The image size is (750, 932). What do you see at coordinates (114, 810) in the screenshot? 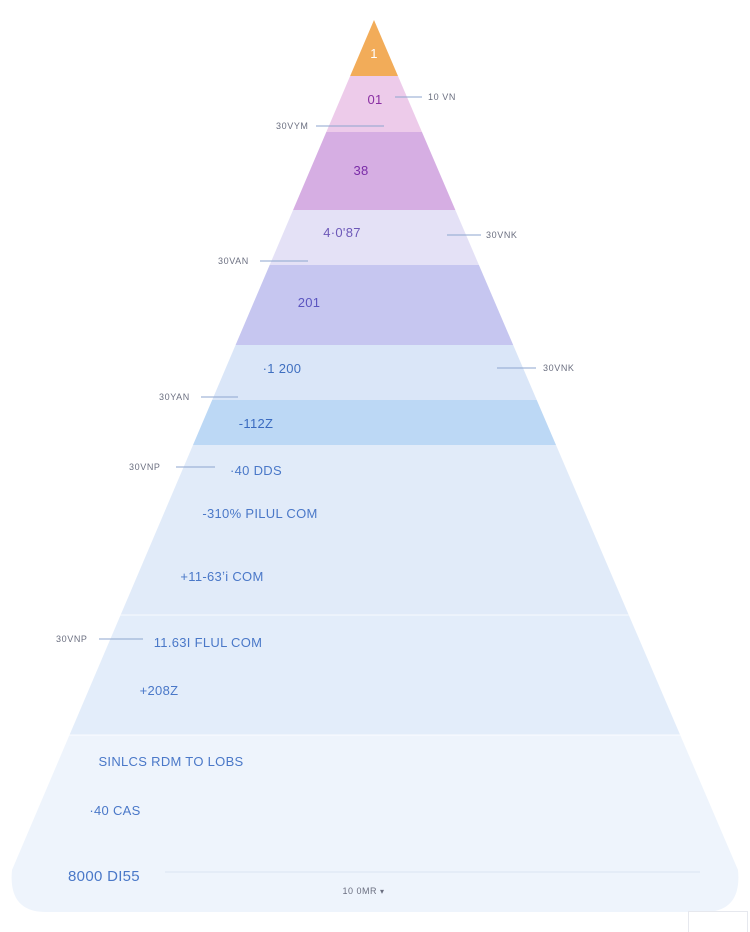
I see `inner-label-7: ·40 CAS` at bounding box center [114, 810].